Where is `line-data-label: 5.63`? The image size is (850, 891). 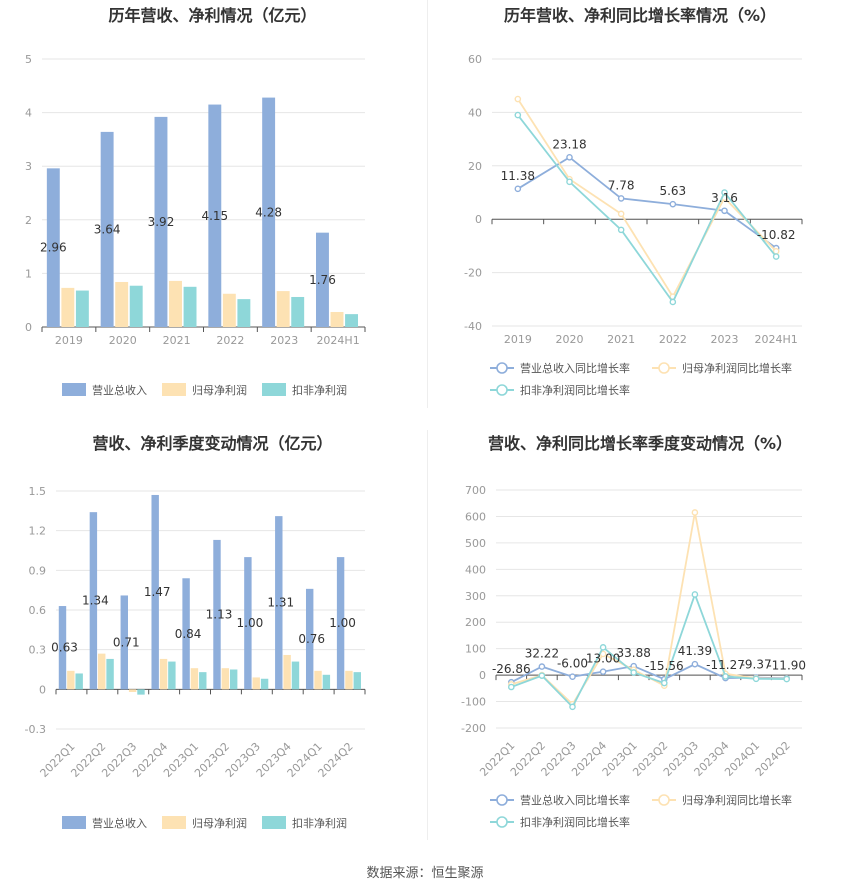 line-data-label: 5.63 is located at coordinates (672, 191).